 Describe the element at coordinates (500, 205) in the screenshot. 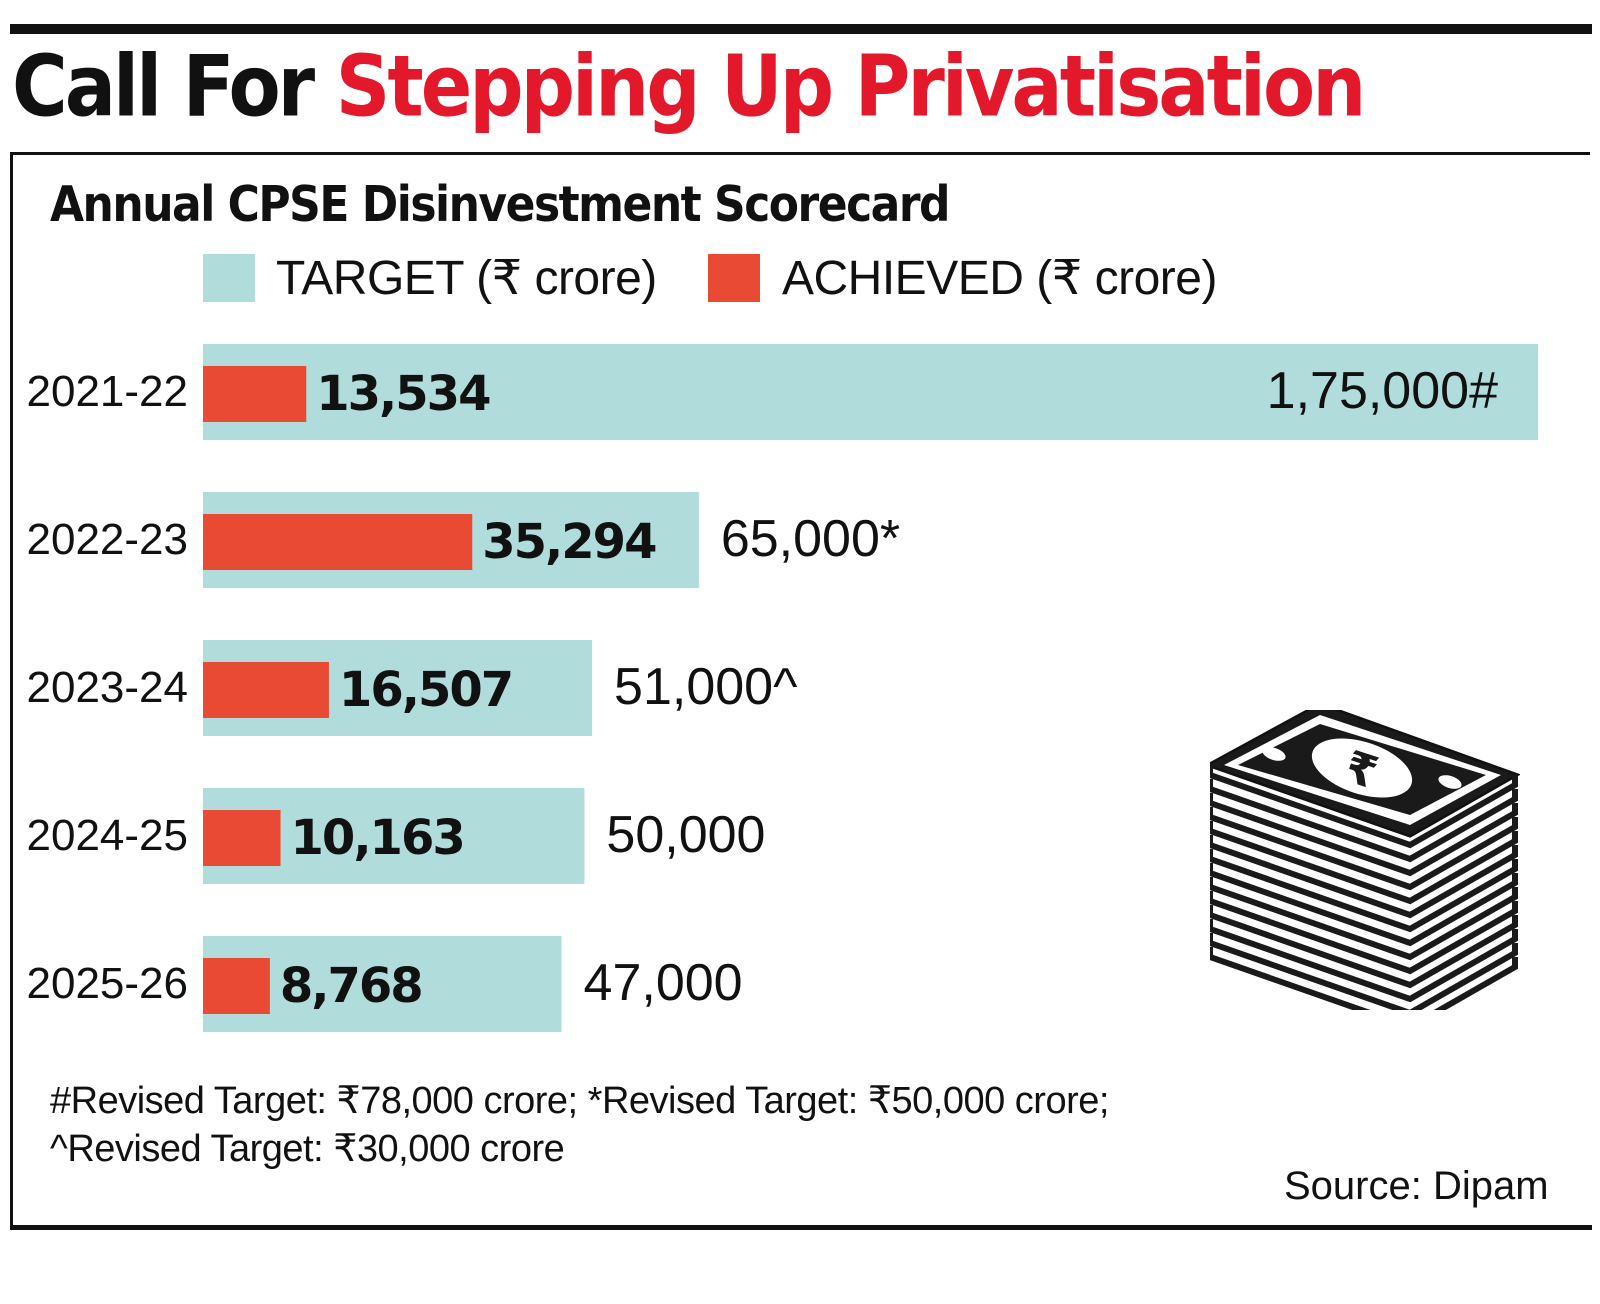

I see `chart-subtitle: Annual CPSE Disinvestment Scorecard` at that location.